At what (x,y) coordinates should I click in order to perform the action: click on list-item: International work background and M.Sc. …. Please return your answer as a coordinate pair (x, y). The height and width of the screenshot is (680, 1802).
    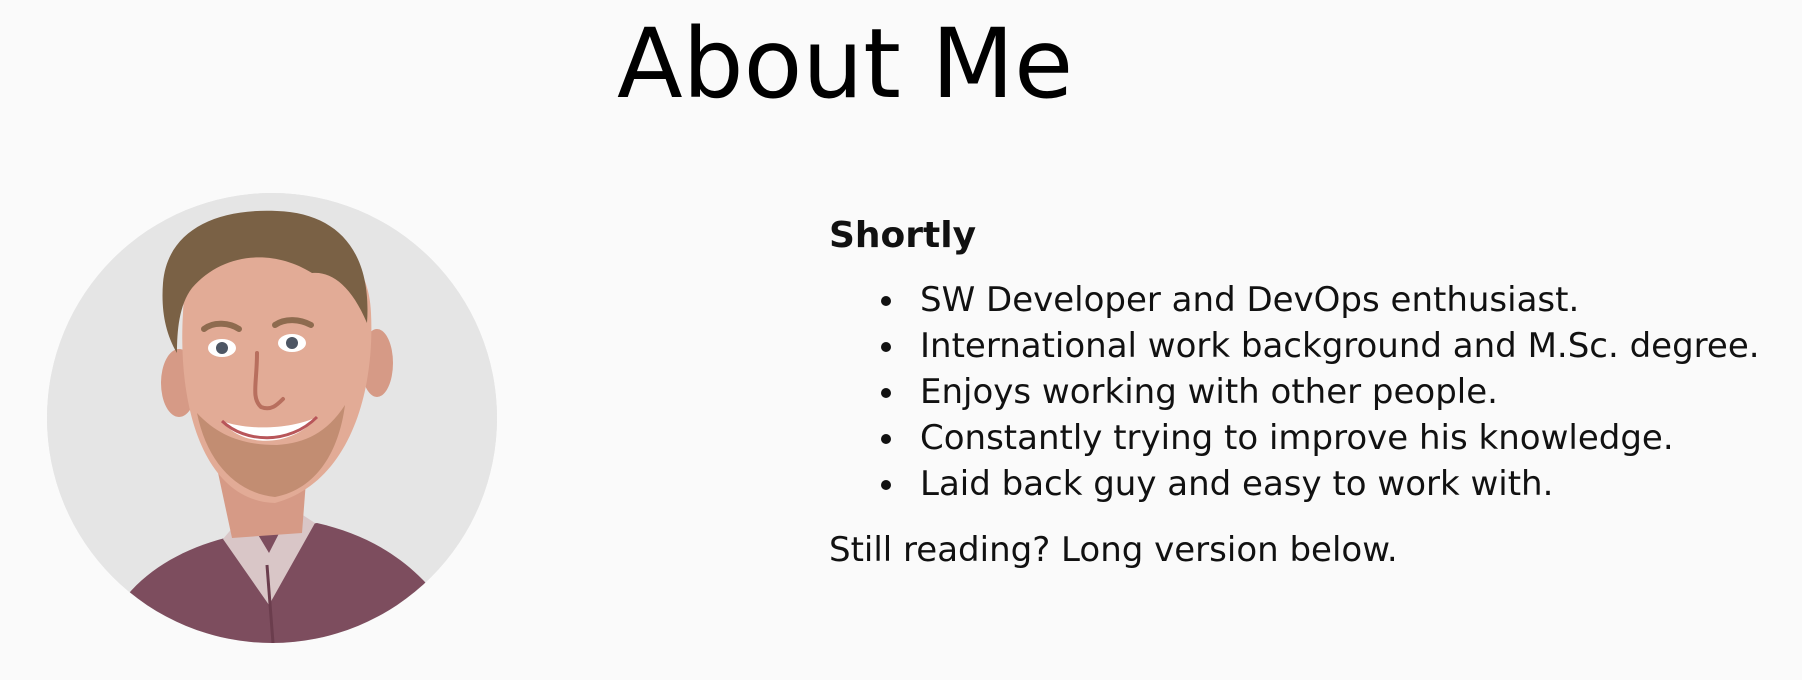
    Looking at the image, I should click on (1338, 346).